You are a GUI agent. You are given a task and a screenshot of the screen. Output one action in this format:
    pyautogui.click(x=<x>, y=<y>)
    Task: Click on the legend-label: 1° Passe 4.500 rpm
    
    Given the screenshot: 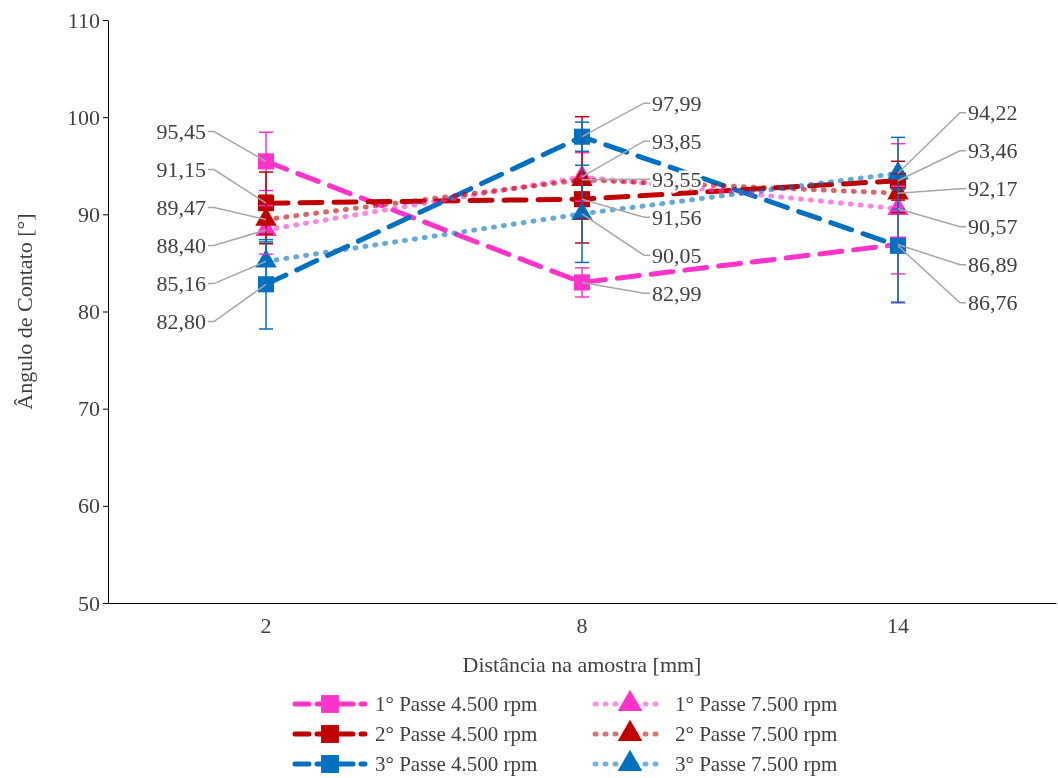 What is the action you would take?
    pyautogui.click(x=456, y=704)
    